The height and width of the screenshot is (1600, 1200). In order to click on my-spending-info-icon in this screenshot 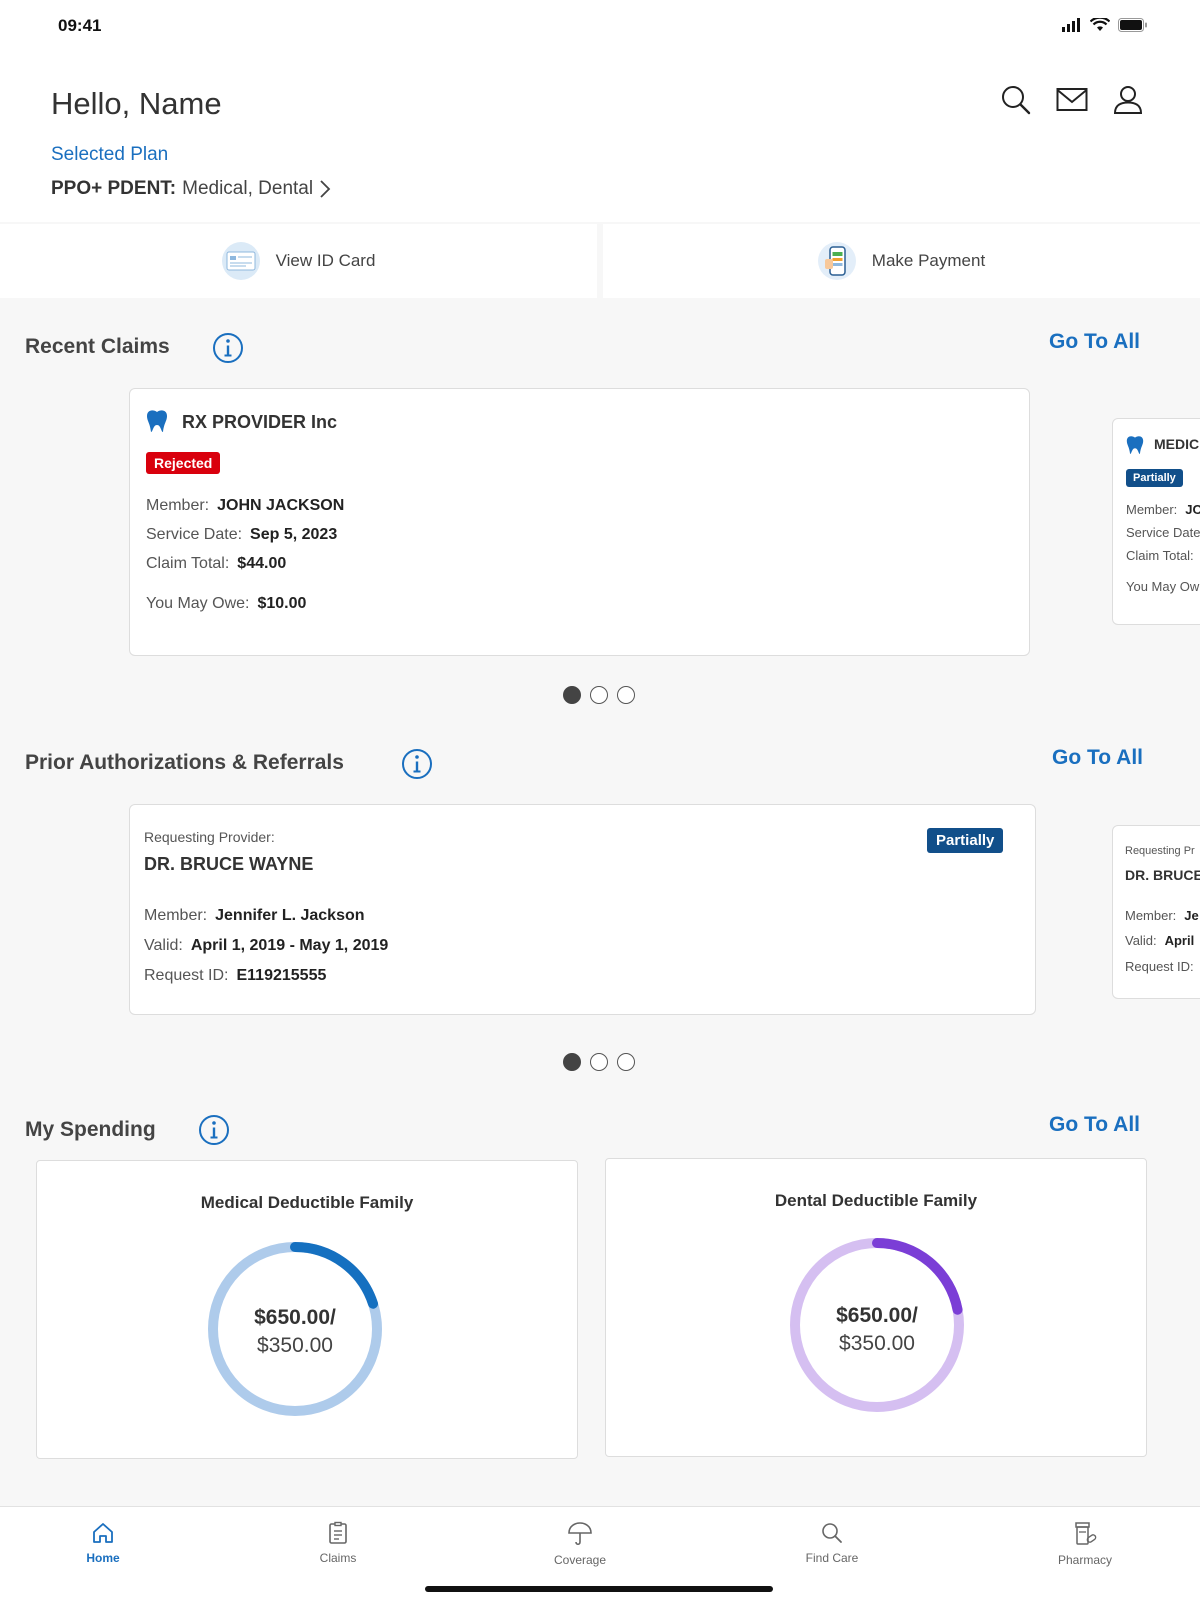, I will do `click(214, 1130)`.